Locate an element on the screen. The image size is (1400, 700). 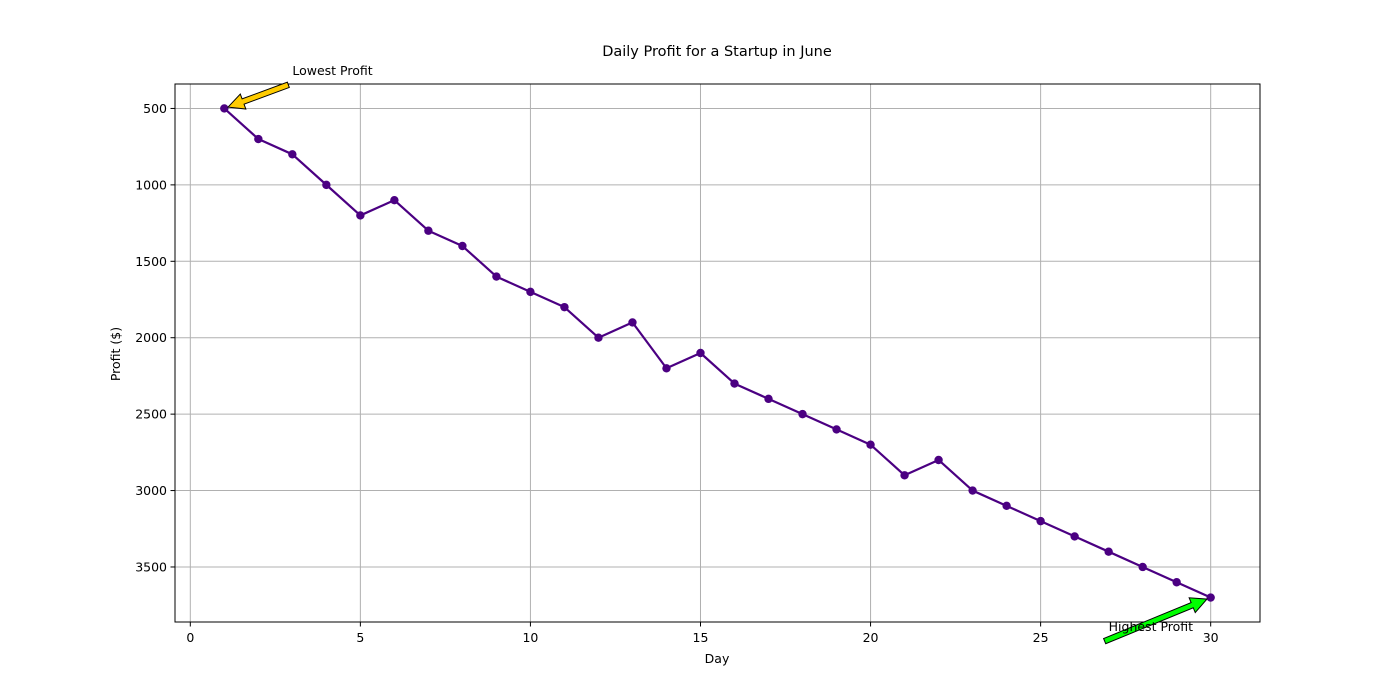
y-axis-ticks: 500 1000 1500 2000 2500 3000 3500 is located at coordinates (155, 337).